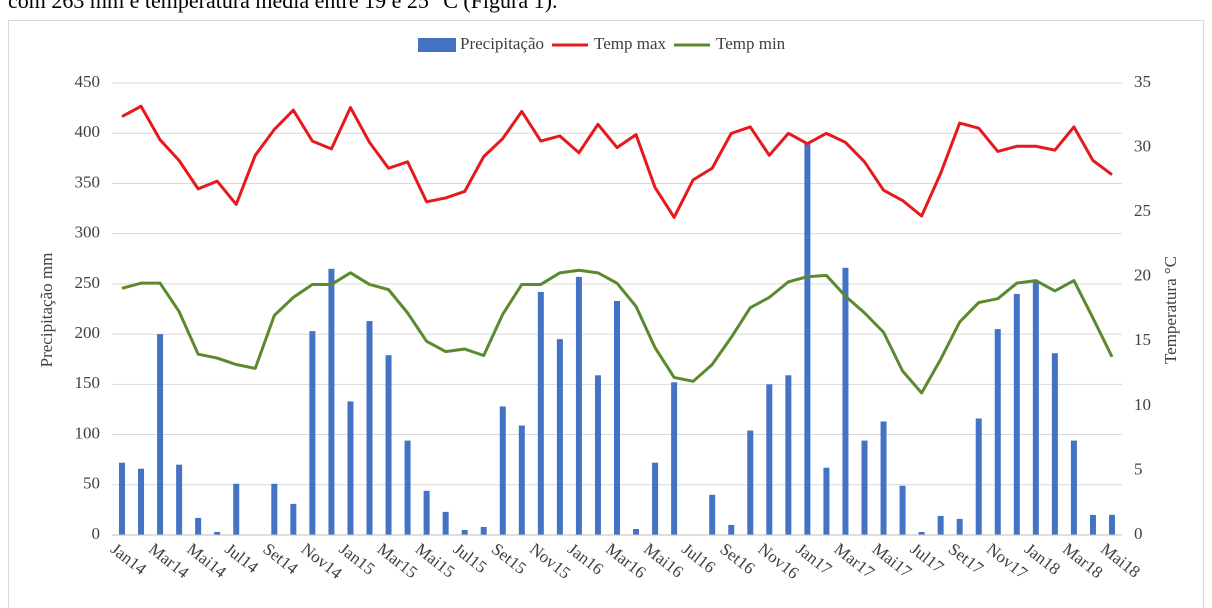  Describe the element at coordinates (1142, 81) in the screenshot. I see `y2-tick-label: 35` at that location.